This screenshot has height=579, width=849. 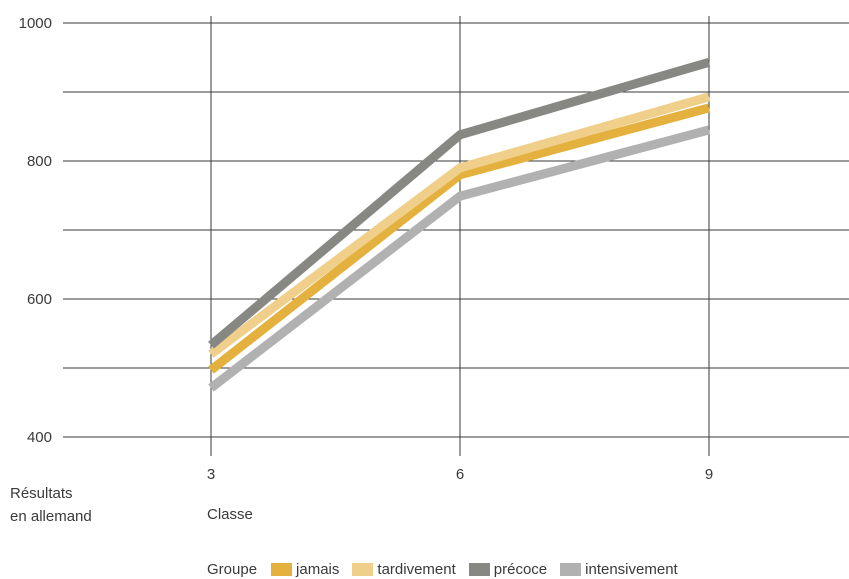 What do you see at coordinates (318, 569) in the screenshot?
I see `legend-label: jamais` at bounding box center [318, 569].